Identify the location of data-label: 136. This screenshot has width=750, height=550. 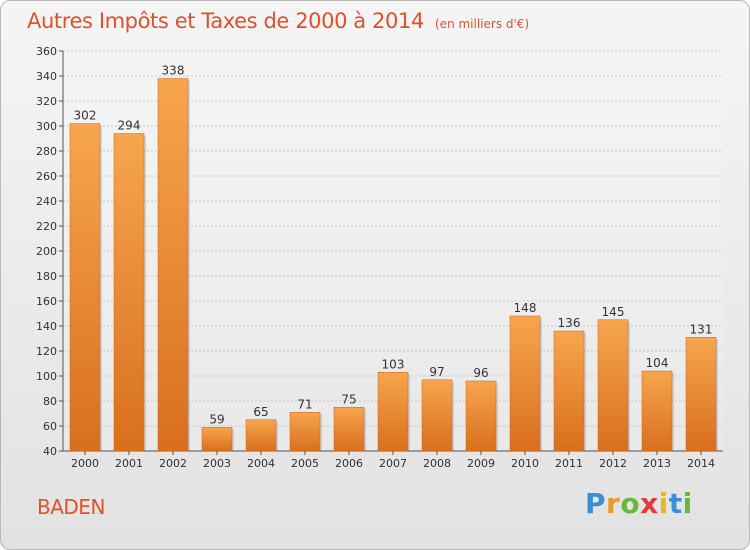
(569, 323).